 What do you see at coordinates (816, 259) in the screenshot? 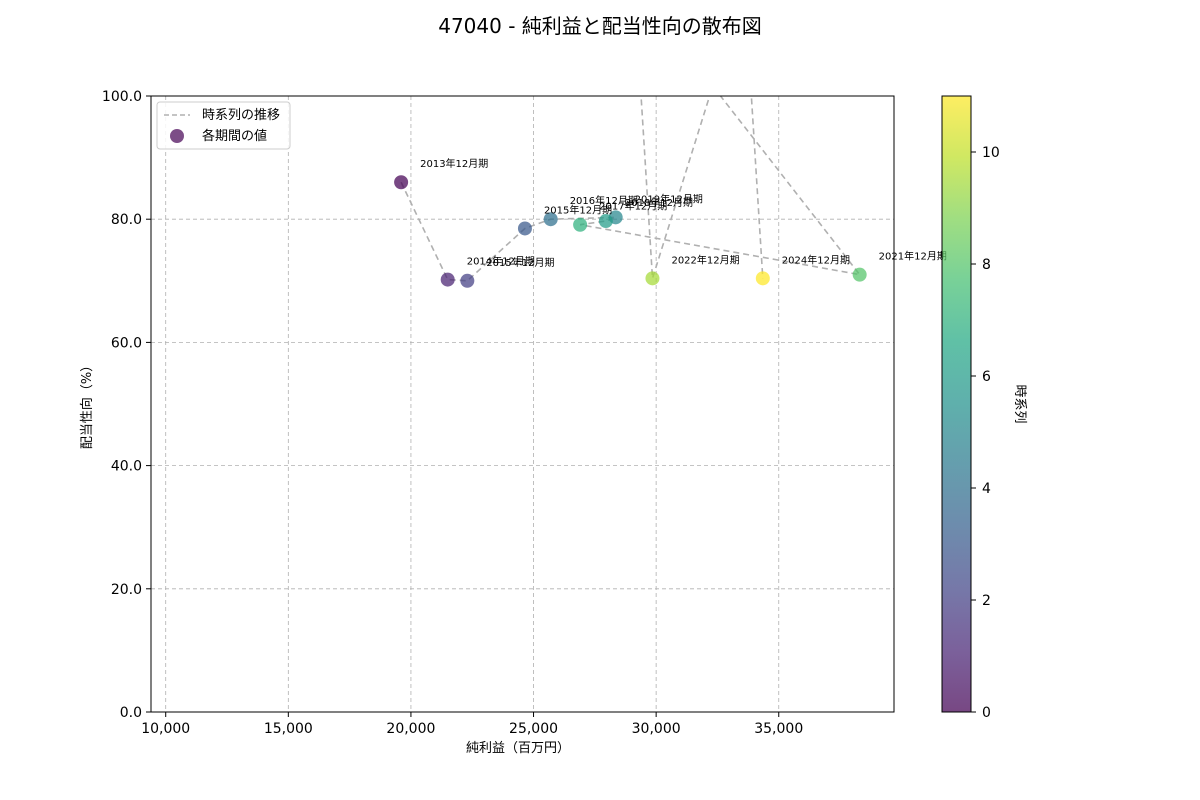
I see `point-annotation: 2024年12月期` at bounding box center [816, 259].